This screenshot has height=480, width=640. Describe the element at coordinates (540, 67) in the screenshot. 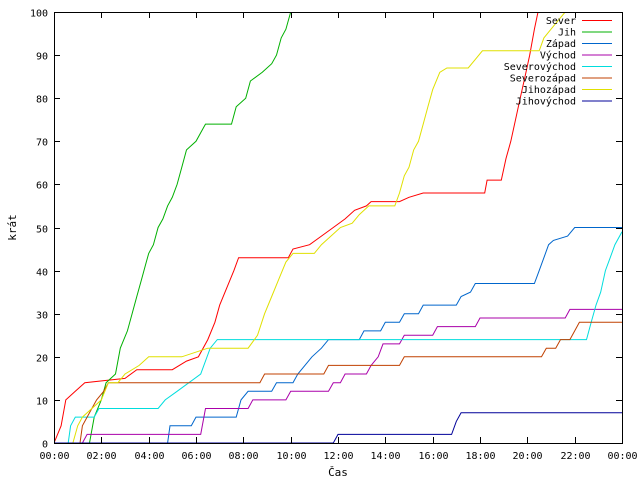

I see `legend-label: Severovýchod` at that location.